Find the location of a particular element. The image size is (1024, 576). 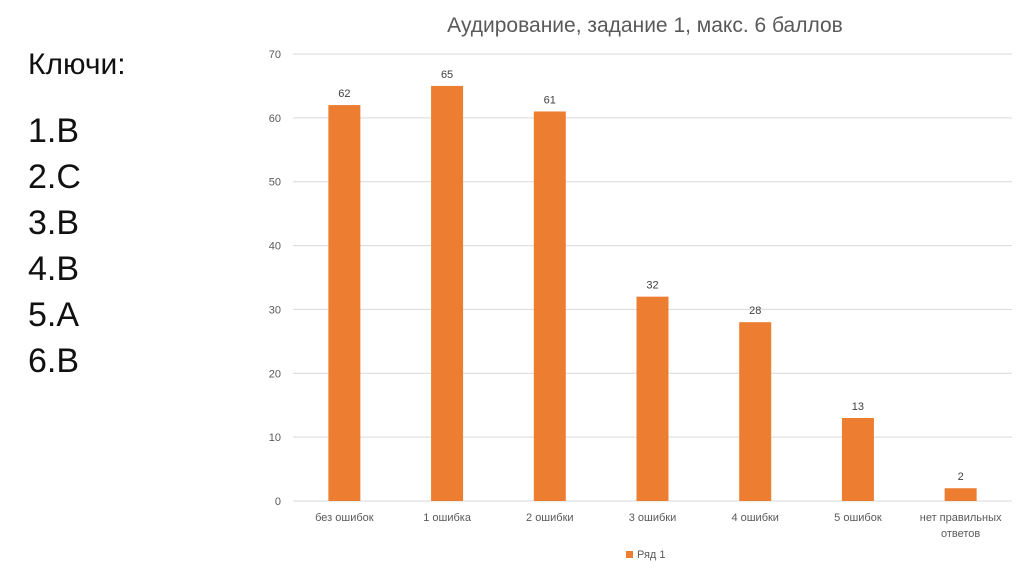

legend-label: Ряд 1 is located at coordinates (651, 555).